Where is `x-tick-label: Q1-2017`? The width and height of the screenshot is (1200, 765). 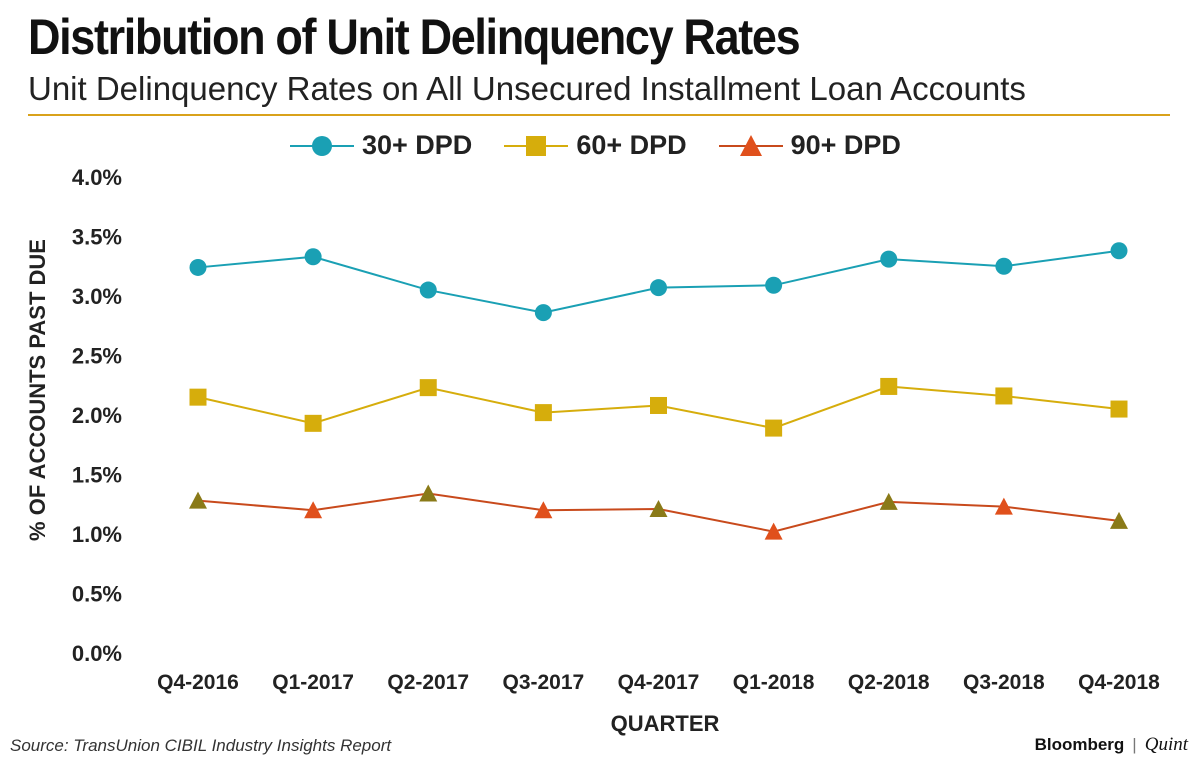 x-tick-label: Q1-2017 is located at coordinates (313, 682).